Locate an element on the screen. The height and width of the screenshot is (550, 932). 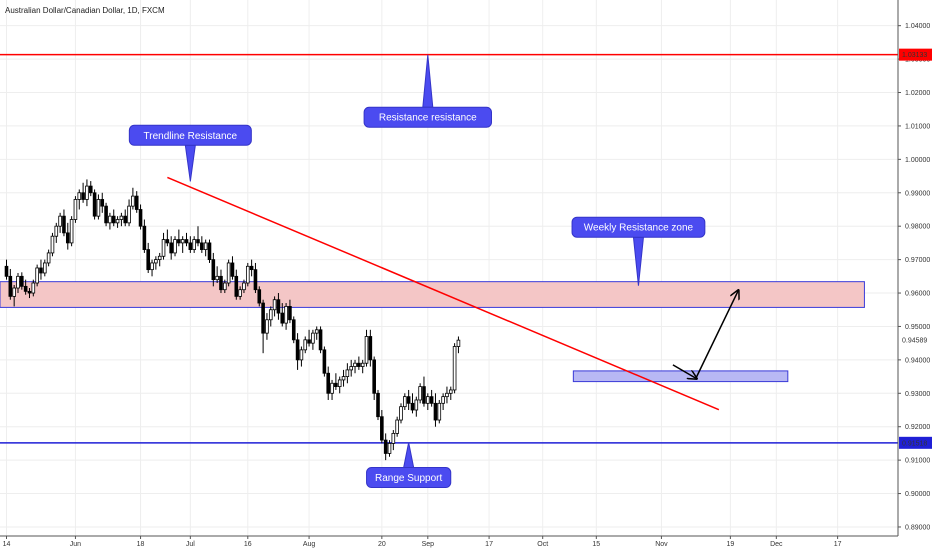
price-tags: 1.03133 0.91518 0.94589 is located at coordinates (915, 248).